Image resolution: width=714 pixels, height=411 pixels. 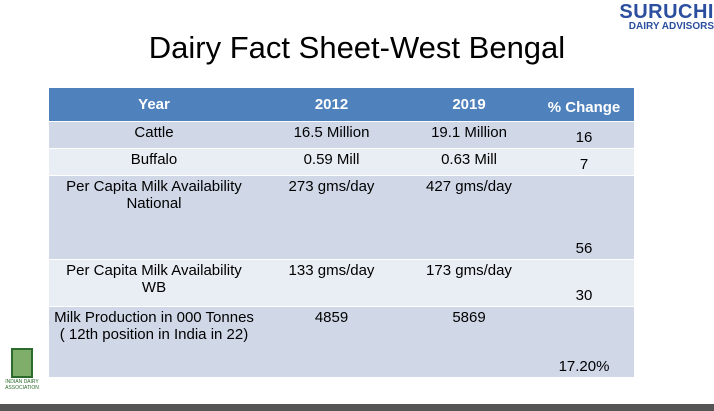 I want to click on cell-2019: 19.1 Million, so click(x=469, y=135).